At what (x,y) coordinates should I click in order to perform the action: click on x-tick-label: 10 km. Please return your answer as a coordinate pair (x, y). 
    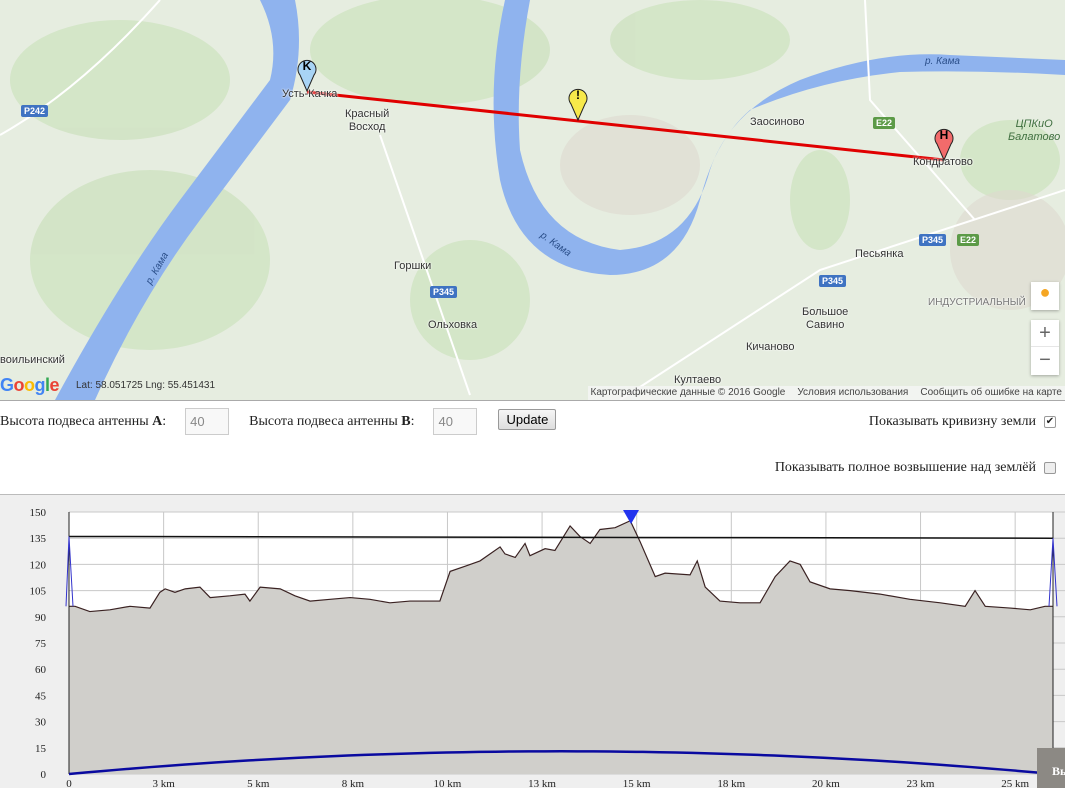
    Looking at the image, I should click on (448, 783).